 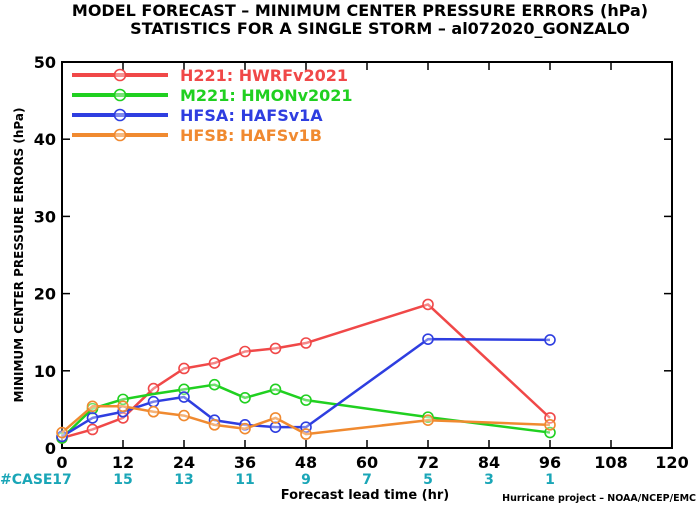 I want to click on case-count: 17, so click(x=61, y=480).